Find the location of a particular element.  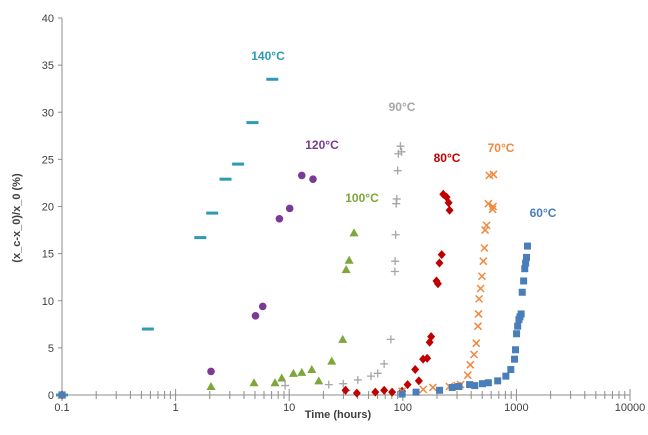

y-tick-label: 0 is located at coordinates (51, 396).